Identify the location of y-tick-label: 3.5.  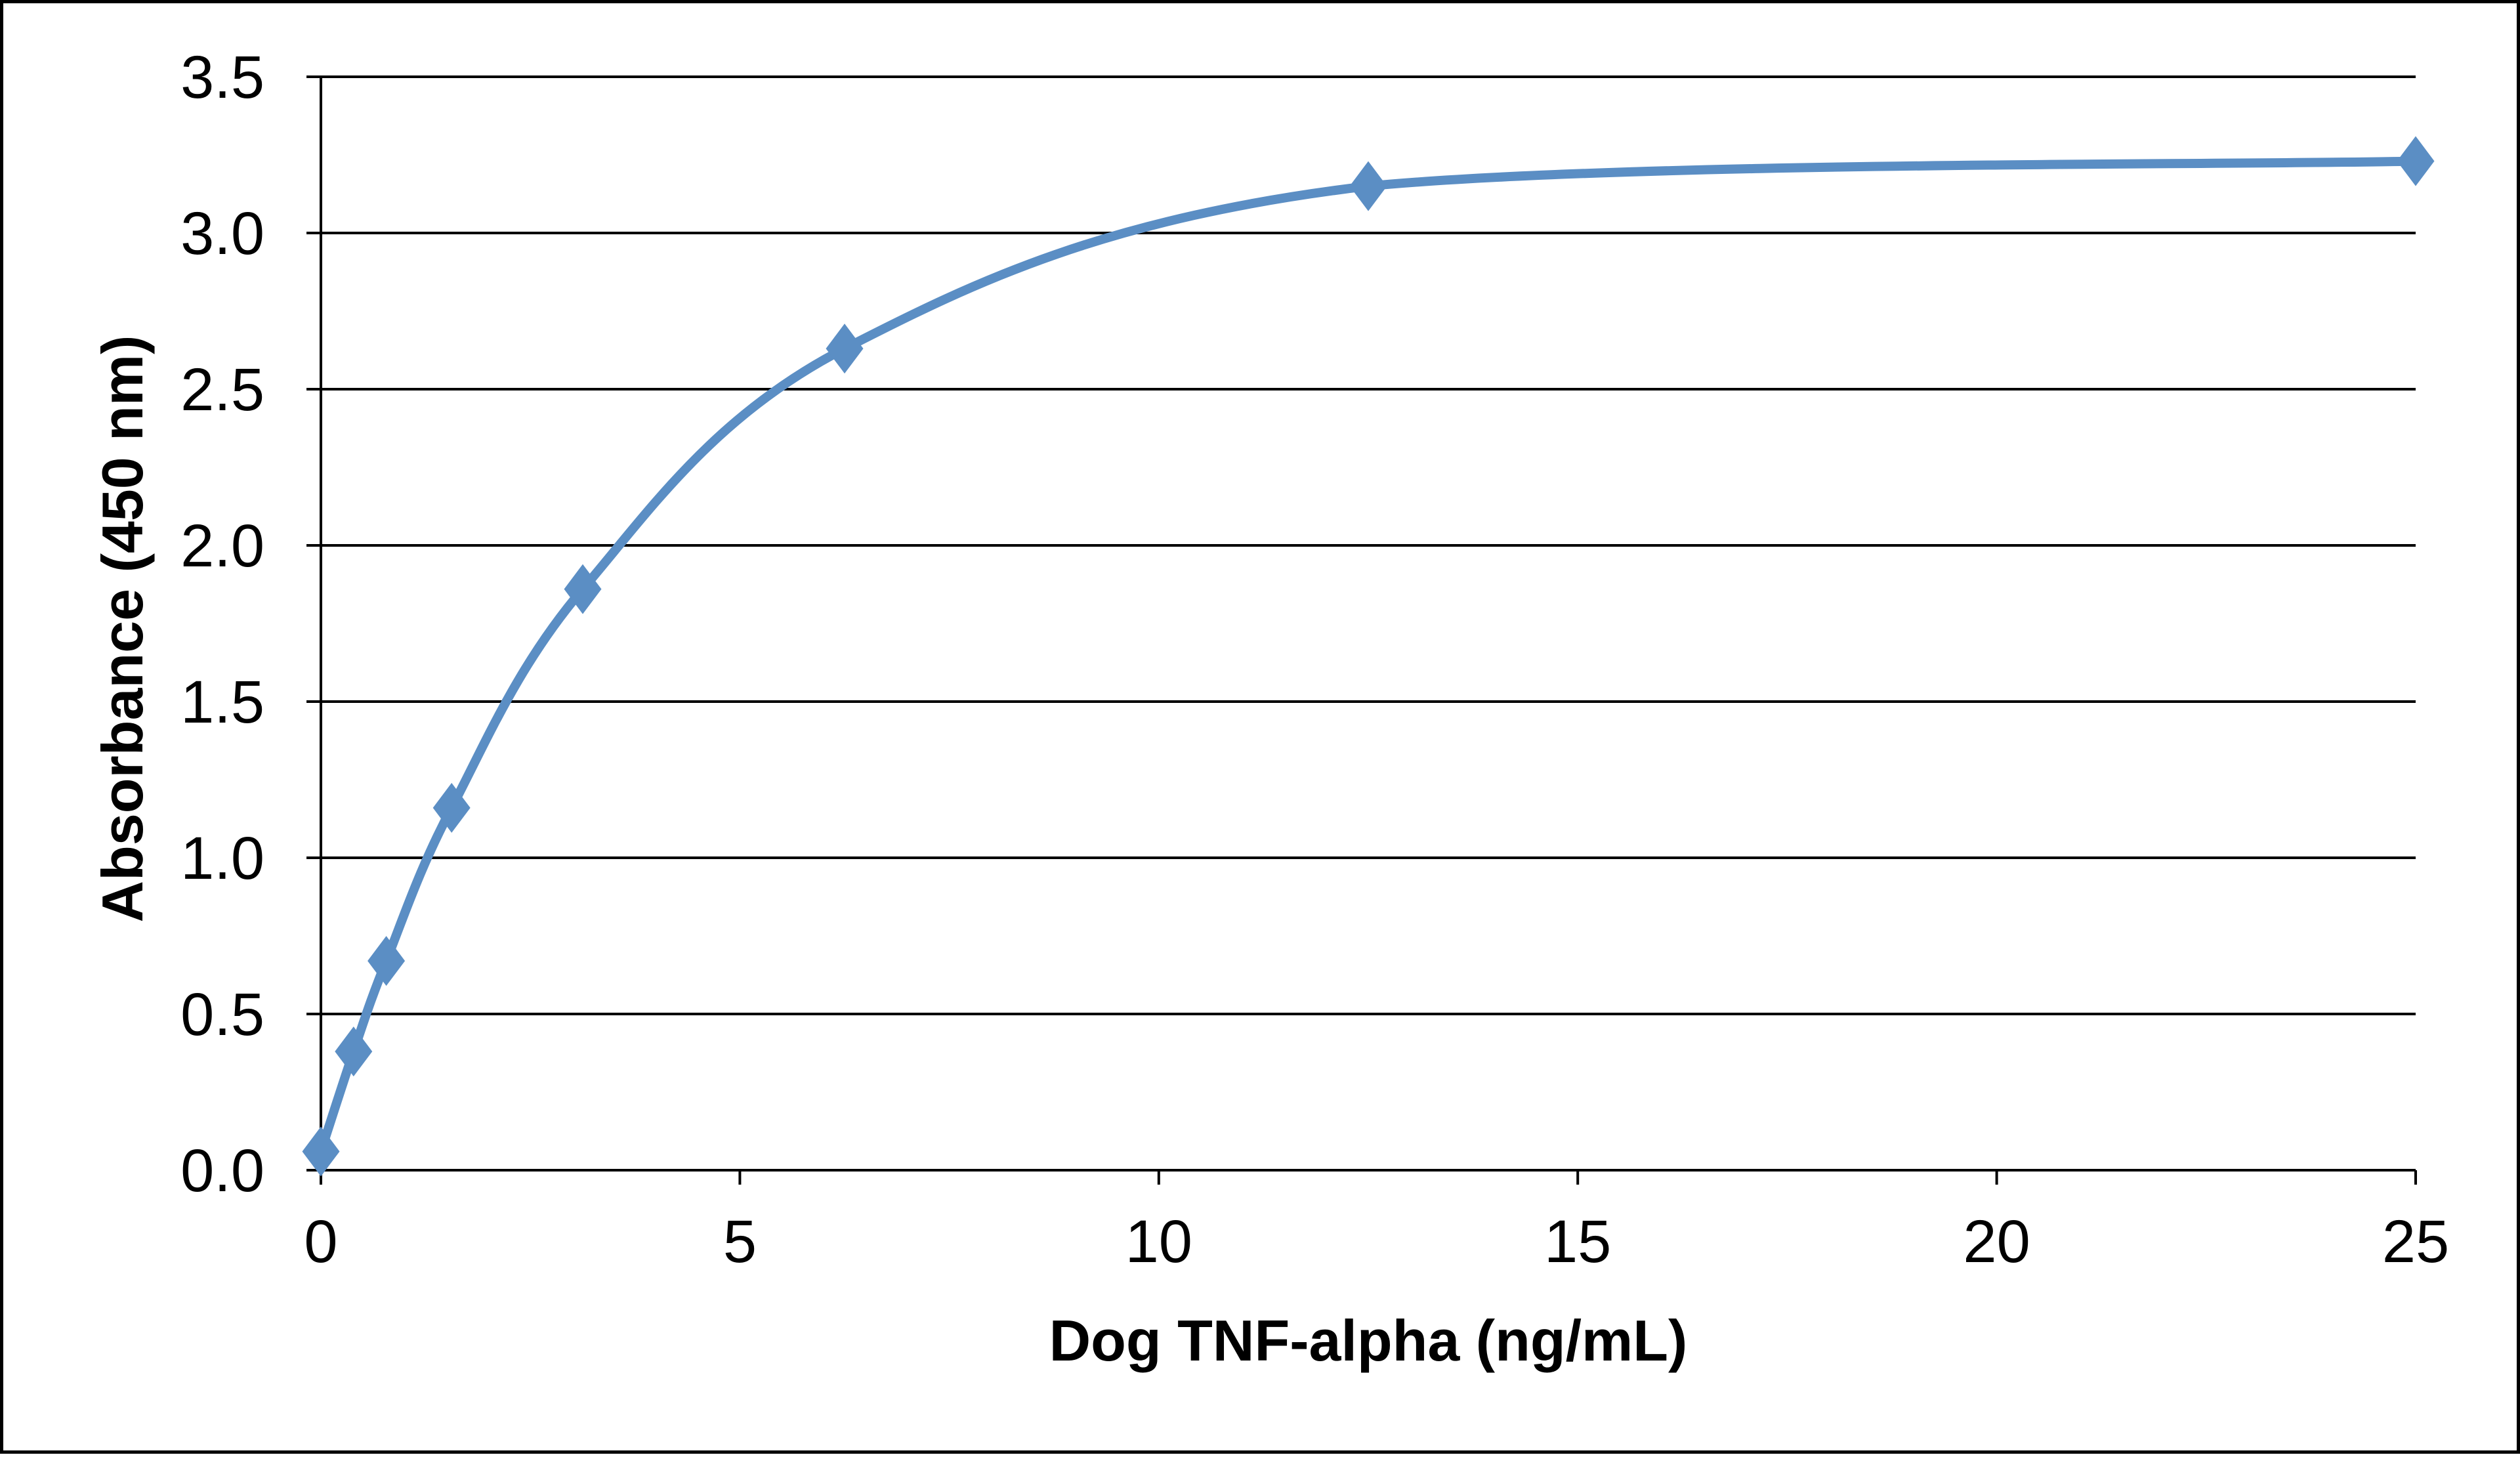
(222, 77).